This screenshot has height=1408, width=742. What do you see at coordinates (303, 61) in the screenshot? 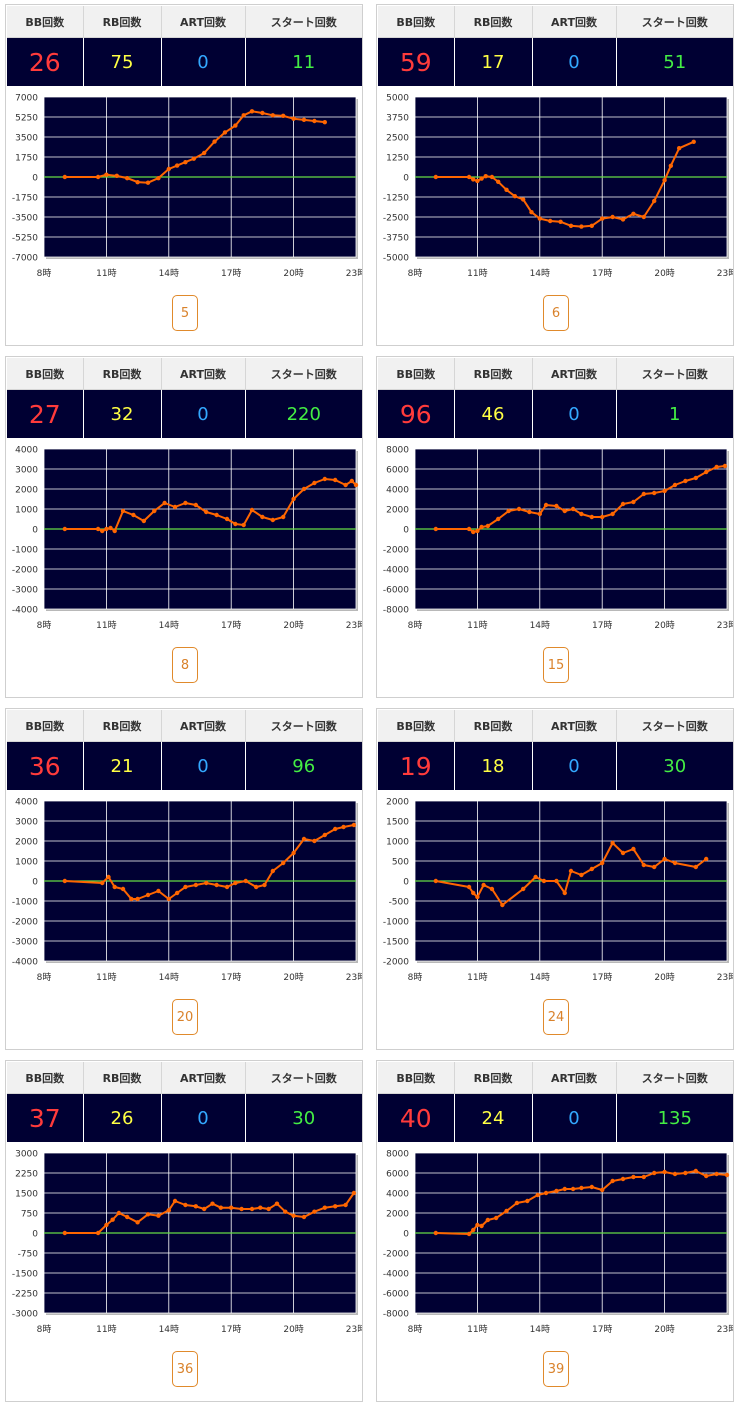
I see `start-count: 11` at bounding box center [303, 61].